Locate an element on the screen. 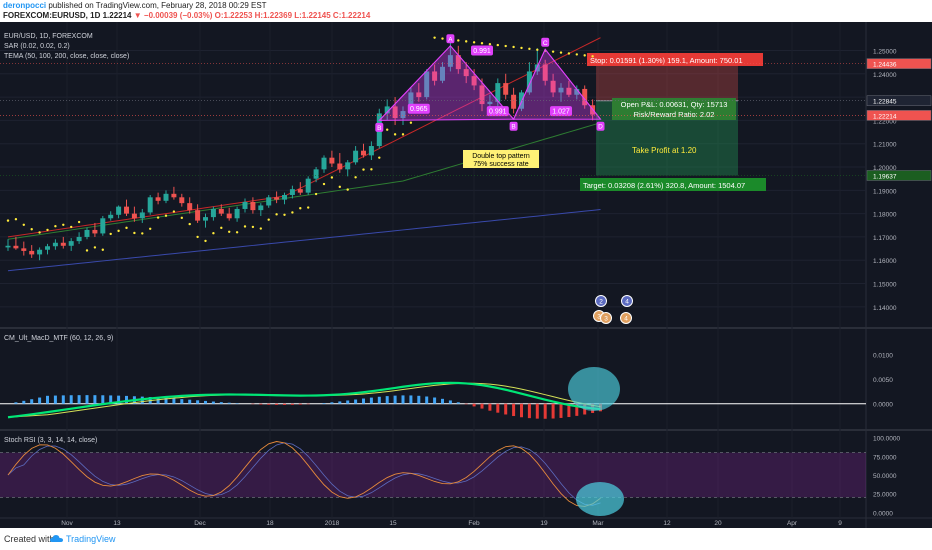 The width and height of the screenshot is (932, 550). macd-tick-label: 0.0100 is located at coordinates (883, 355).